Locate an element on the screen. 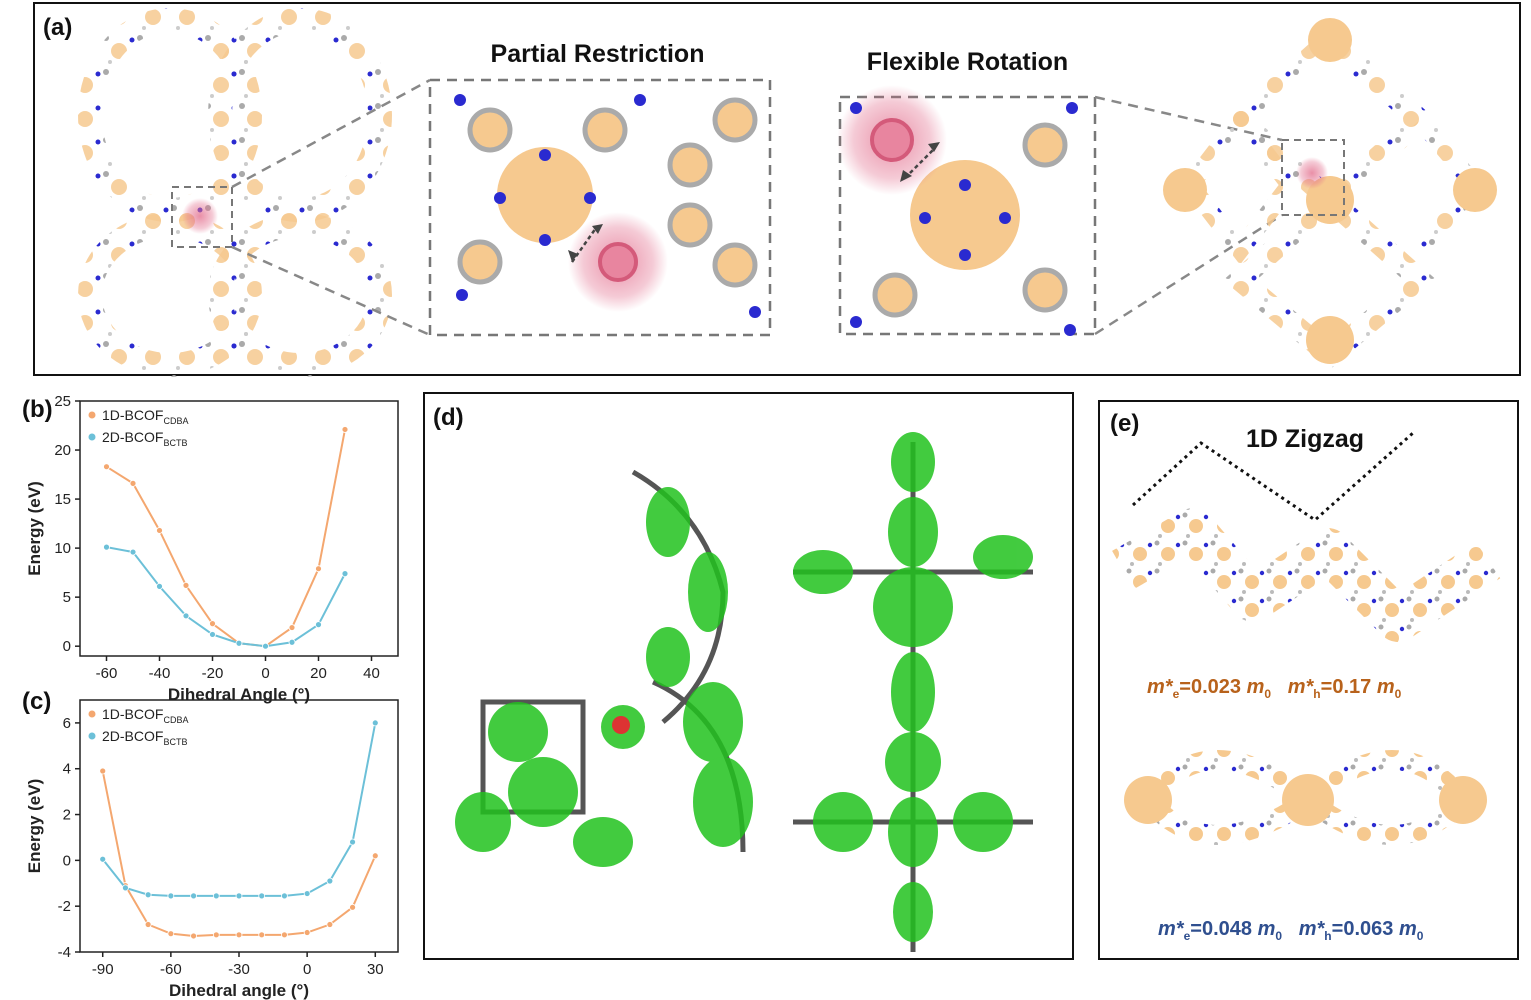  heading-partial-restriction: Partial Restriction is located at coordinates (597, 54).